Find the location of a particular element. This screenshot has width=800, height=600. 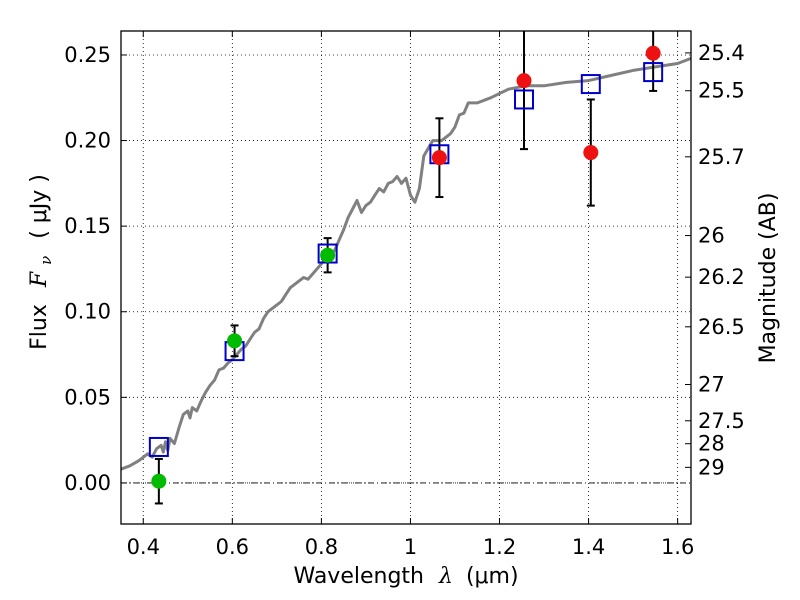

mag-tick-label: 25.7 is located at coordinates (721, 157).